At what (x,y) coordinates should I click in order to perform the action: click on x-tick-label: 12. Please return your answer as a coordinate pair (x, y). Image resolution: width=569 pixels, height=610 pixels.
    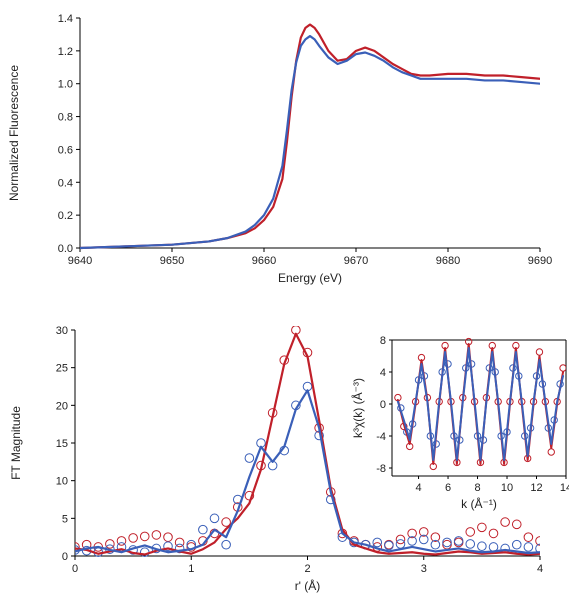
    Looking at the image, I should click on (536, 488).